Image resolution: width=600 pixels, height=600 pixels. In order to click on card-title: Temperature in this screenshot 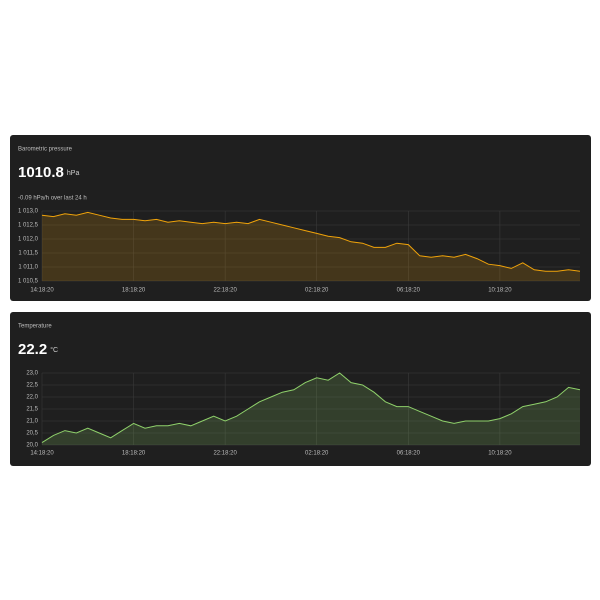, I will do `click(35, 327)`.